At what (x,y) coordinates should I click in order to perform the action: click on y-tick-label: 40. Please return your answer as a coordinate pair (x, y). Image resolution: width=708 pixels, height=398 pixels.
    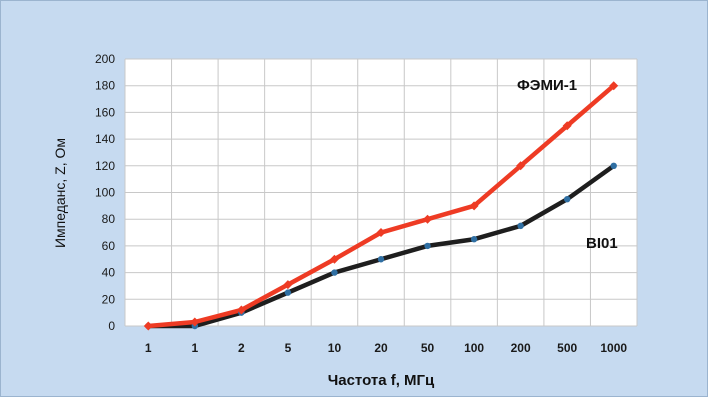
    Looking at the image, I should click on (109, 273).